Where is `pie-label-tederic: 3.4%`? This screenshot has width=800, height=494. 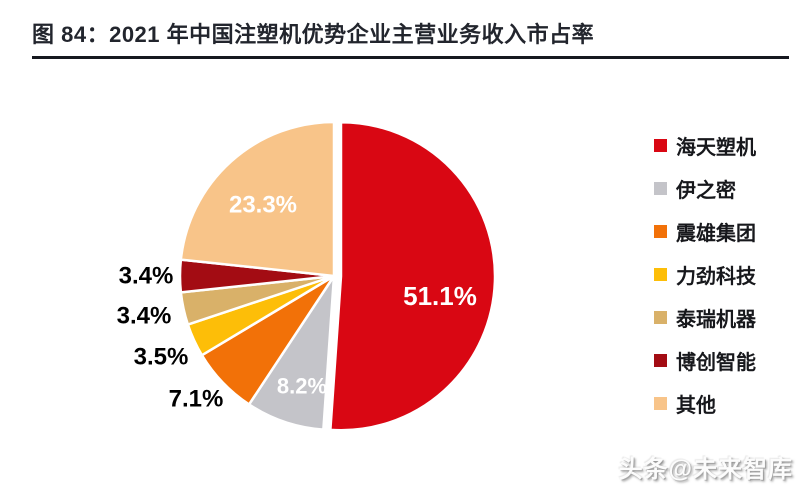
pie-label-tederic: 3.4% is located at coordinates (144, 316).